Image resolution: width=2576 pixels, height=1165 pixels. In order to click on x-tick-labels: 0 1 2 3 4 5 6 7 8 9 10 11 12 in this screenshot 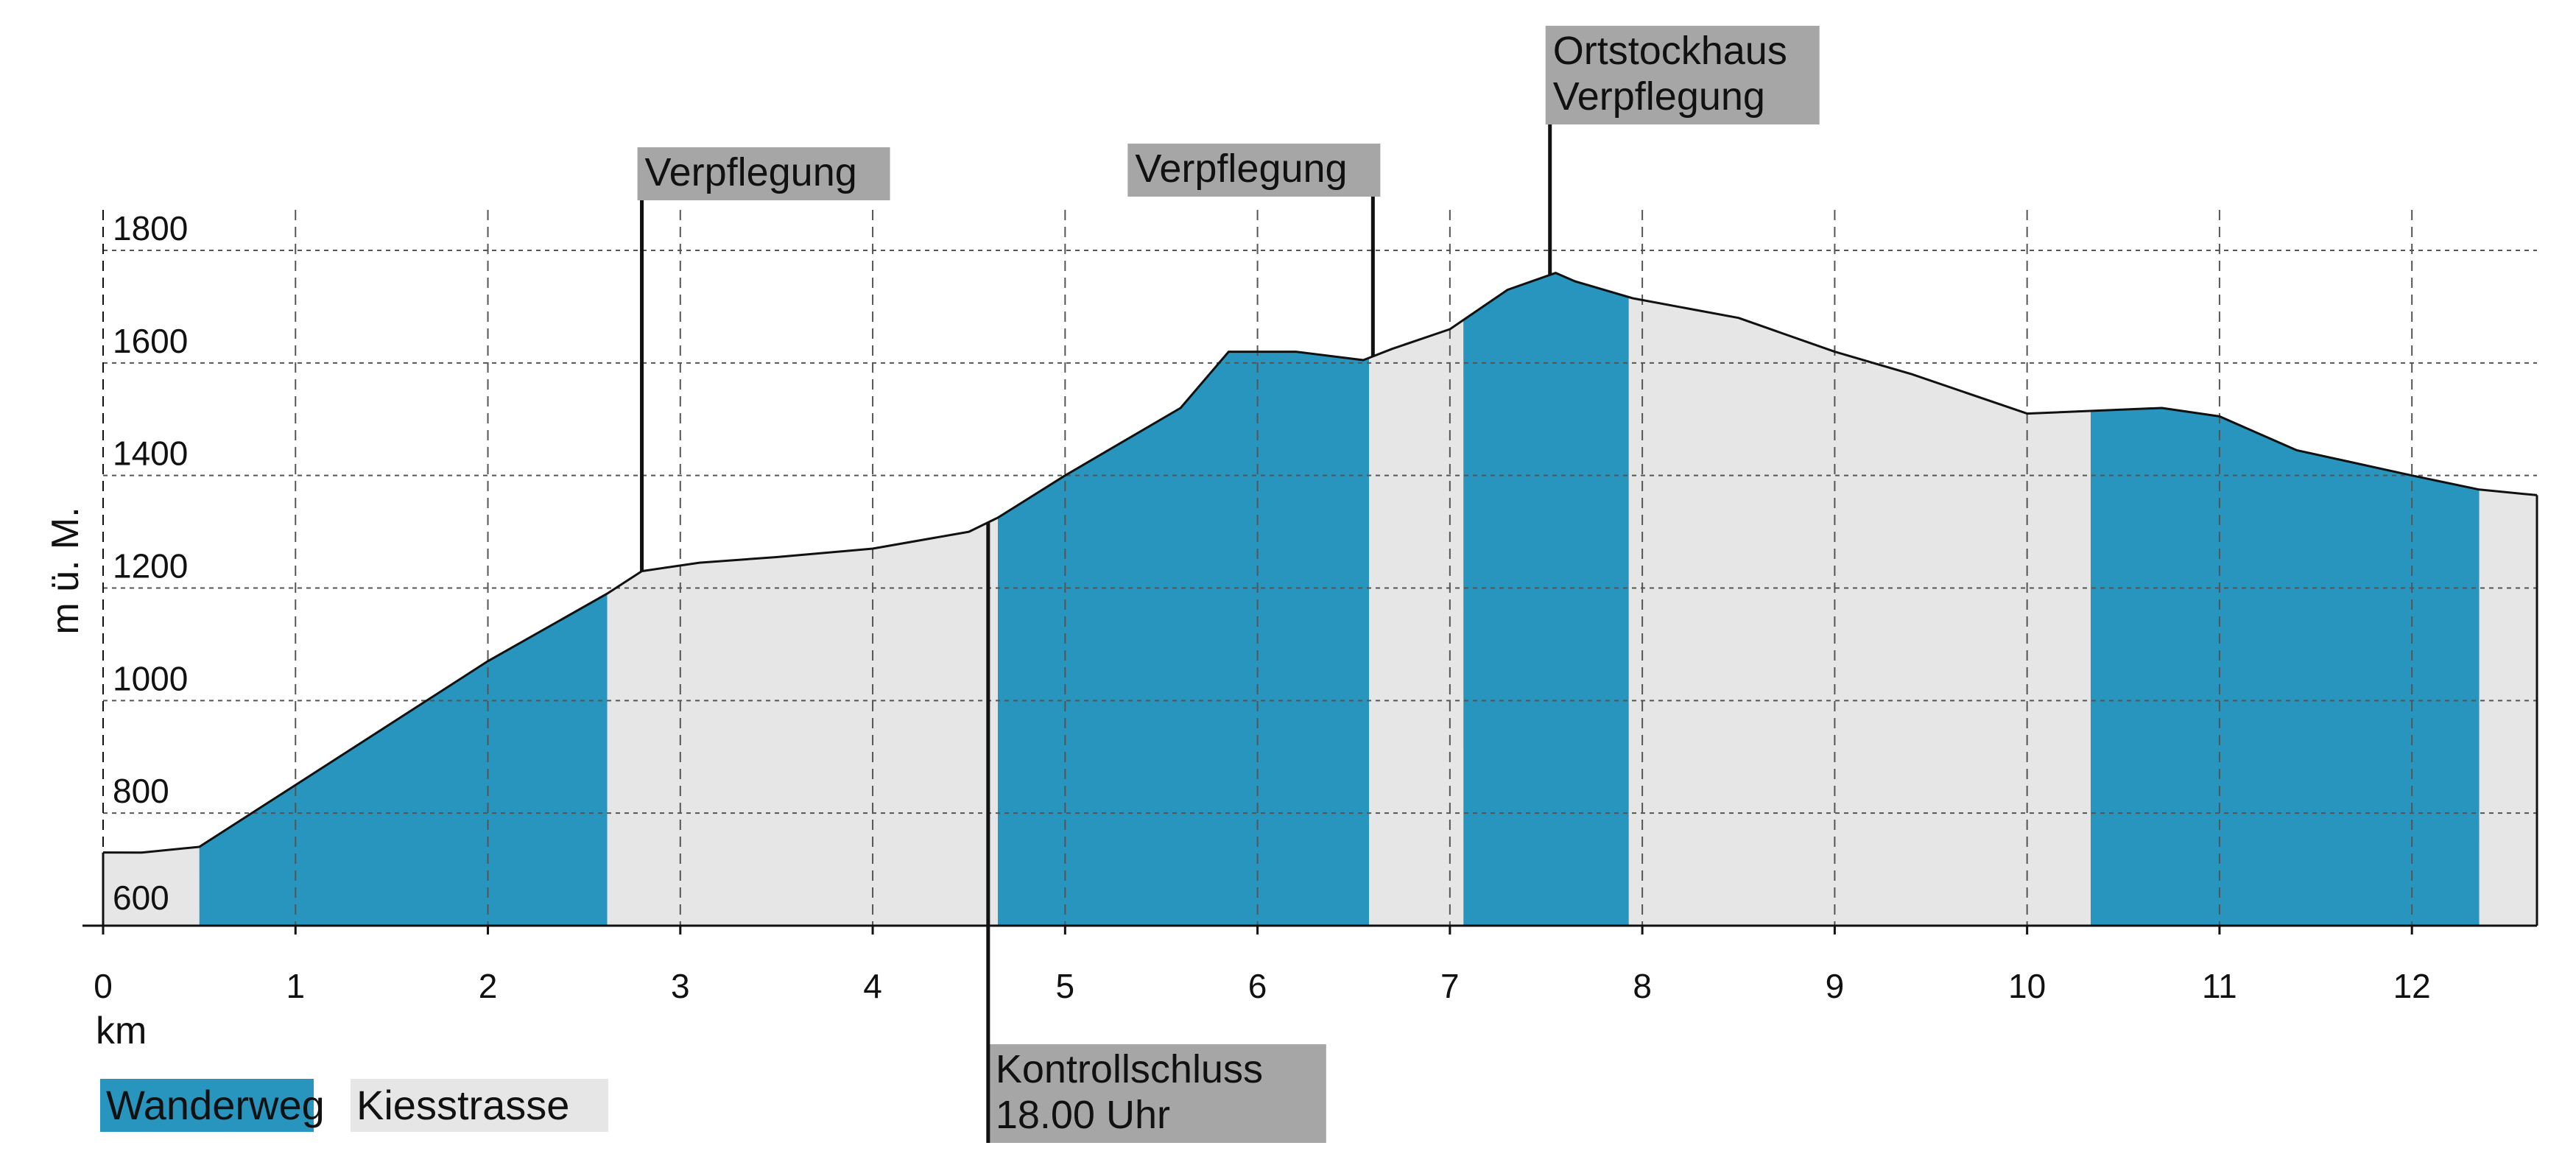, I will do `click(1262, 986)`.